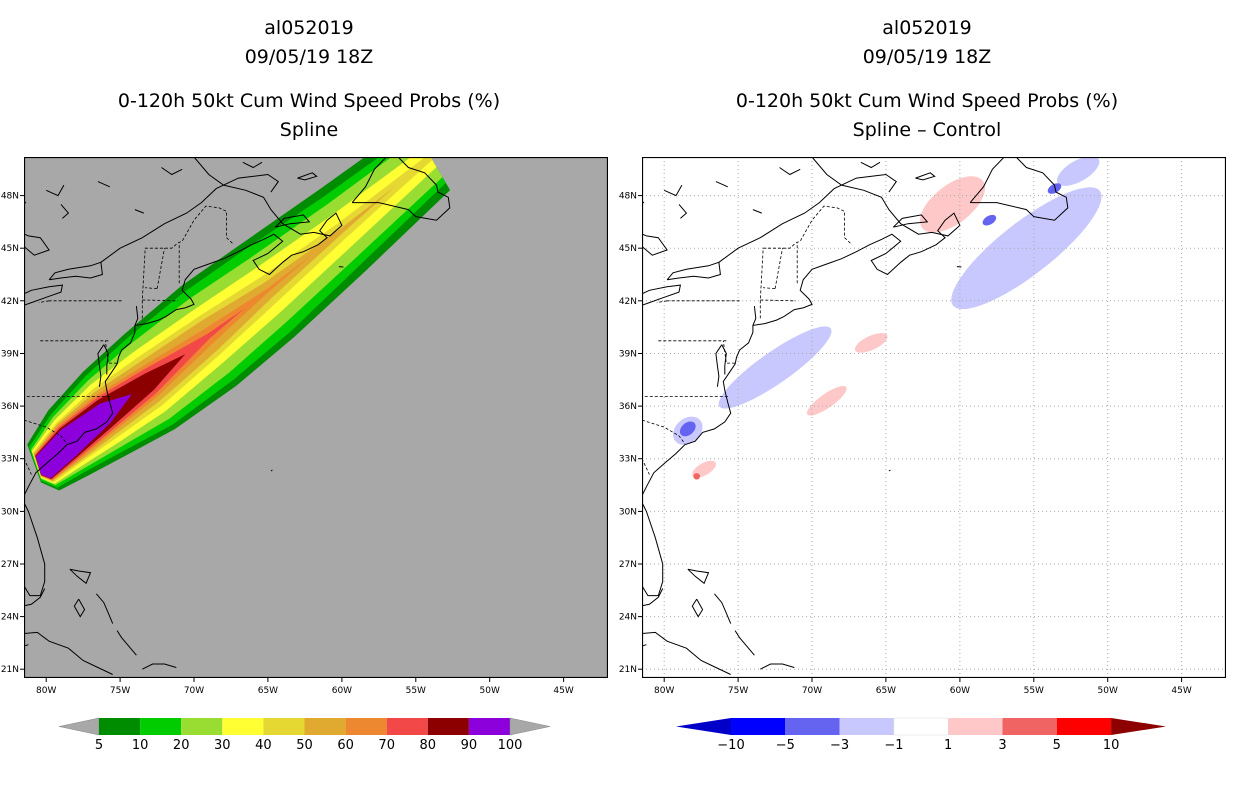 Image resolution: width=1236 pixels, height=800 pixels. Describe the element at coordinates (893, 745) in the screenshot. I see `right-colorbar-label: −1` at that location.